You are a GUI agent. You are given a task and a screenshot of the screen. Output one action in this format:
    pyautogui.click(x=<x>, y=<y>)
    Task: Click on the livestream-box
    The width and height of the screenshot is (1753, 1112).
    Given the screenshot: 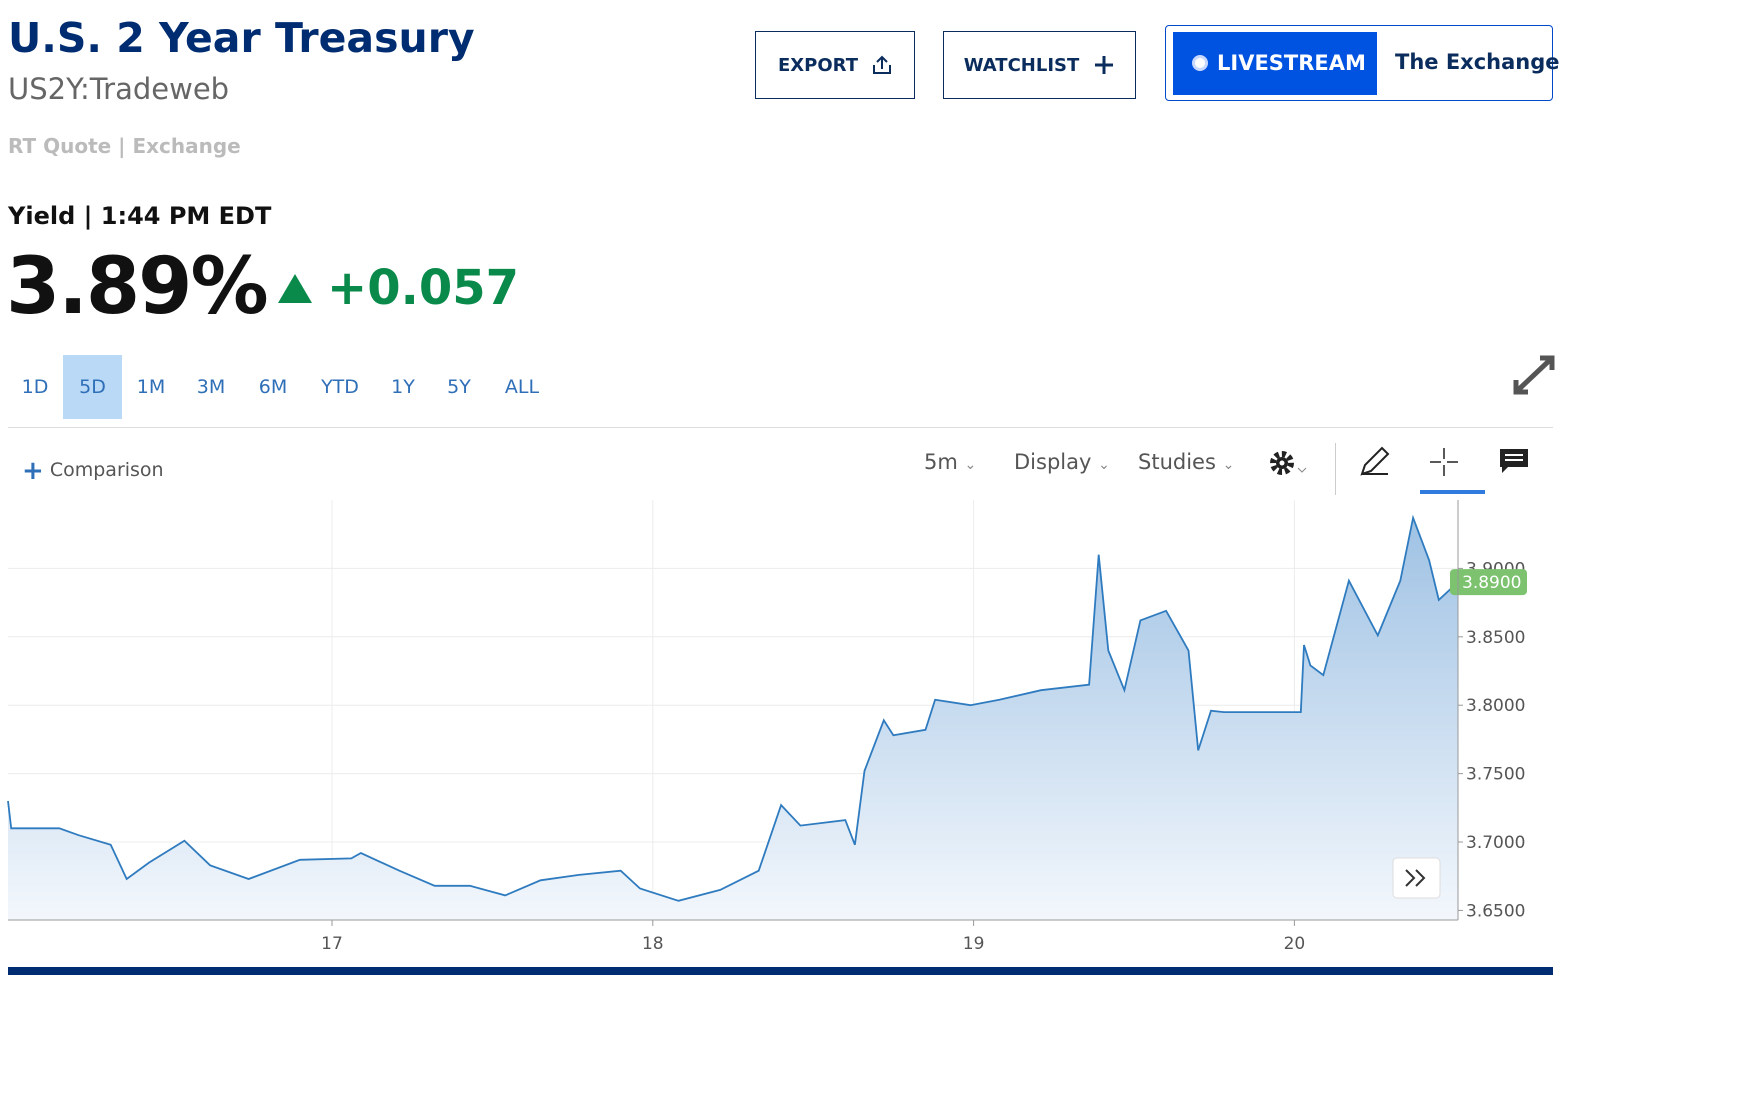 What is the action you would take?
    pyautogui.click(x=1359, y=63)
    